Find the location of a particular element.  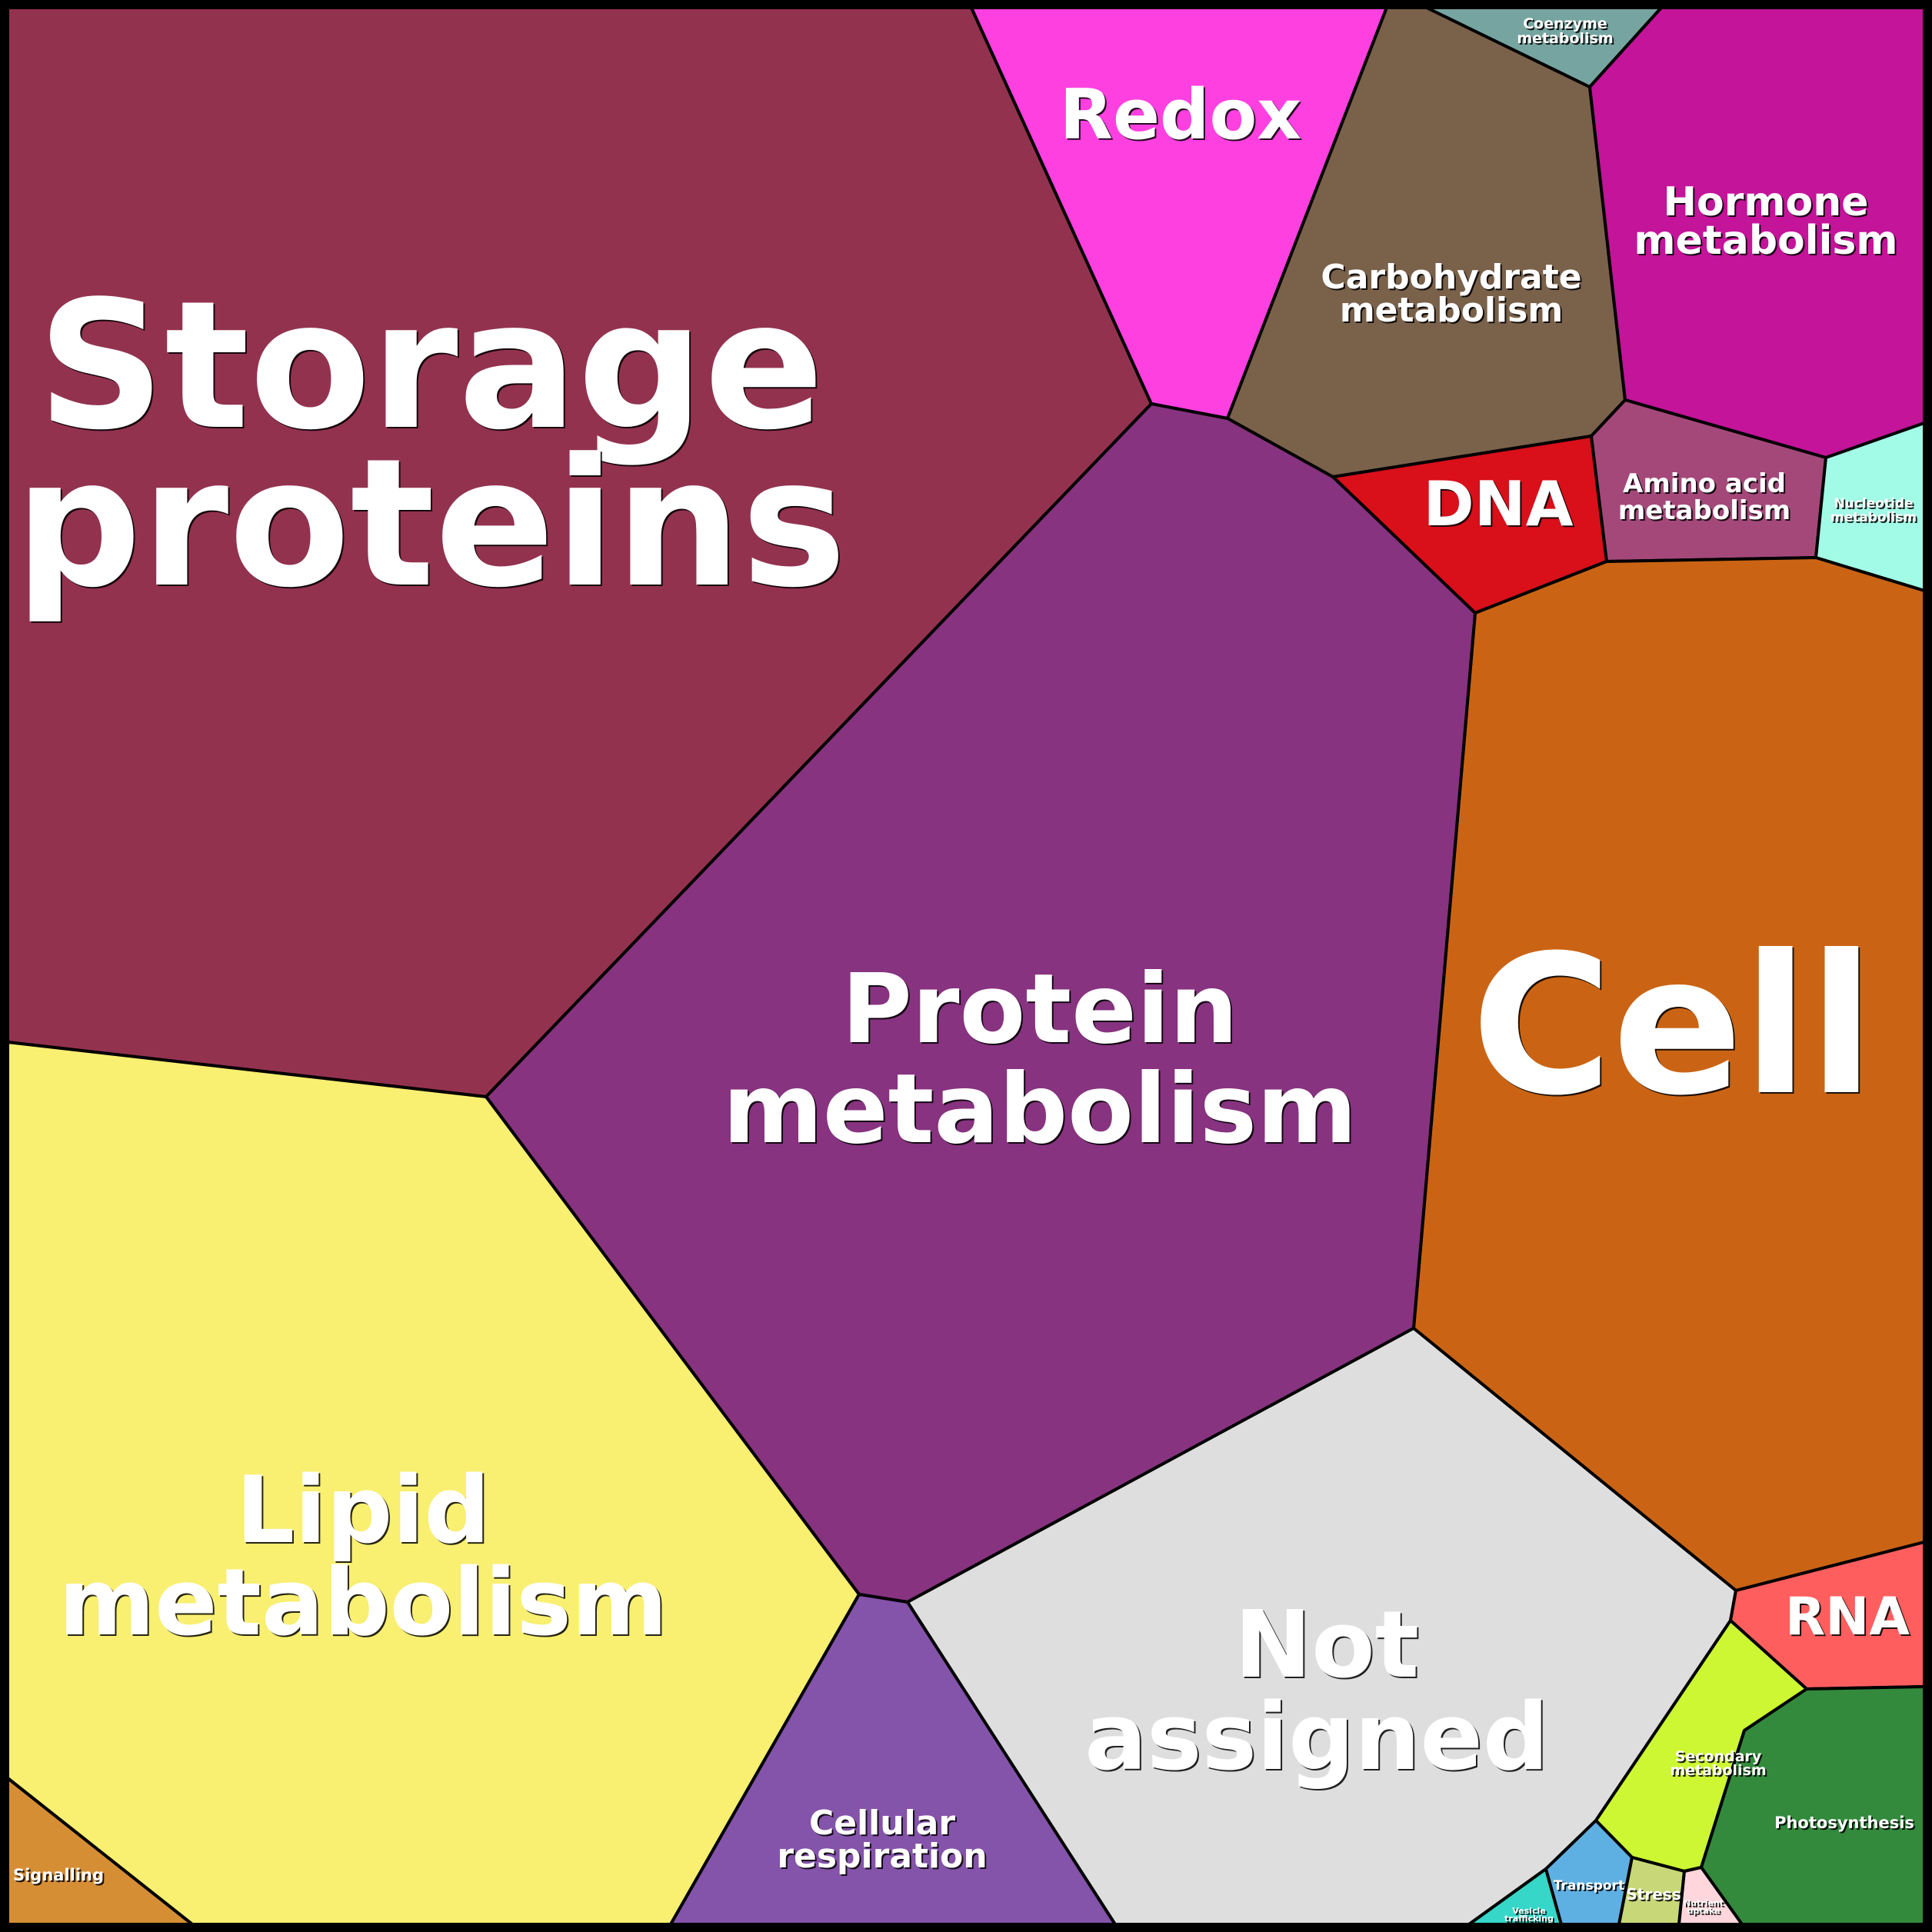

label-secondary-metabolism: Secondary is located at coordinates (1718, 1756).